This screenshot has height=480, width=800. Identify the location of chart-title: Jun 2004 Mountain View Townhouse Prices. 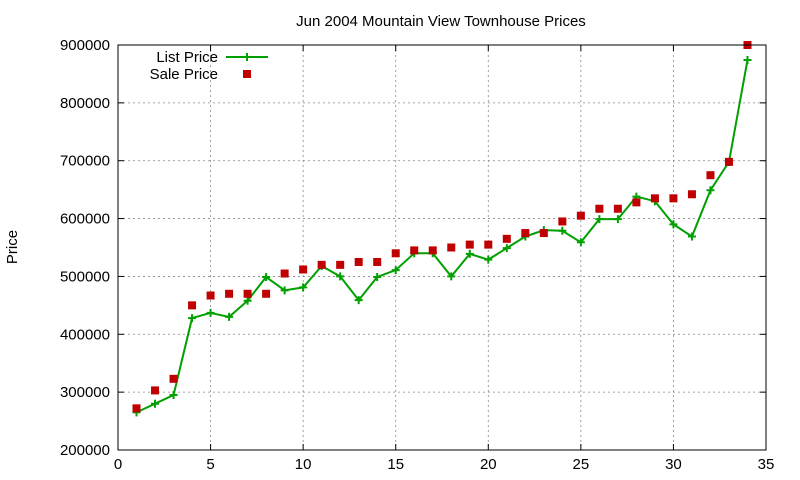
(441, 21).